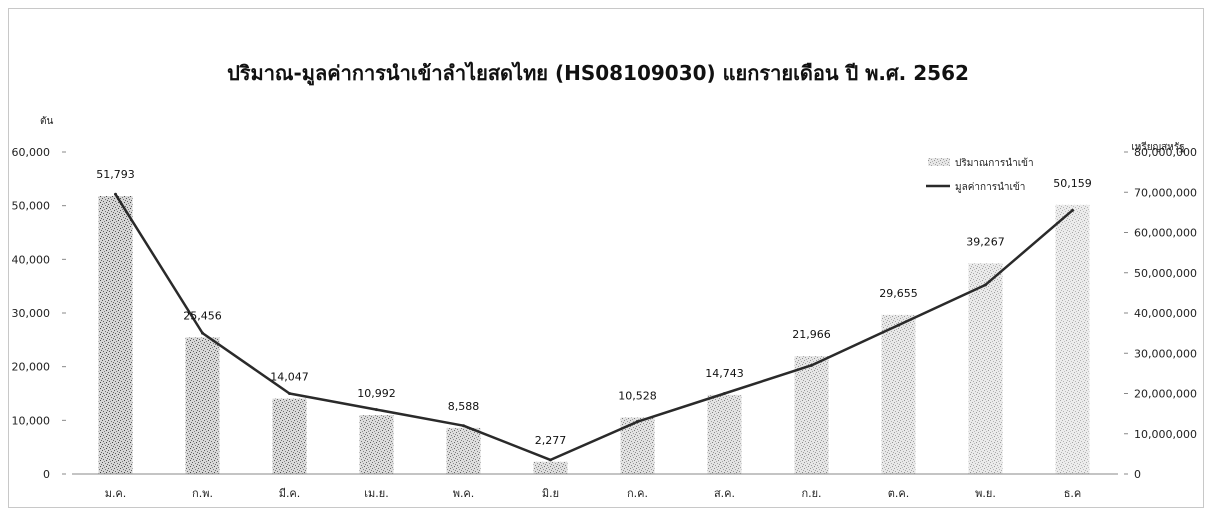 The width and height of the screenshot is (1209, 511). Describe the element at coordinates (811, 493) in the screenshot. I see `x-tick-label: ก.ย.` at that location.